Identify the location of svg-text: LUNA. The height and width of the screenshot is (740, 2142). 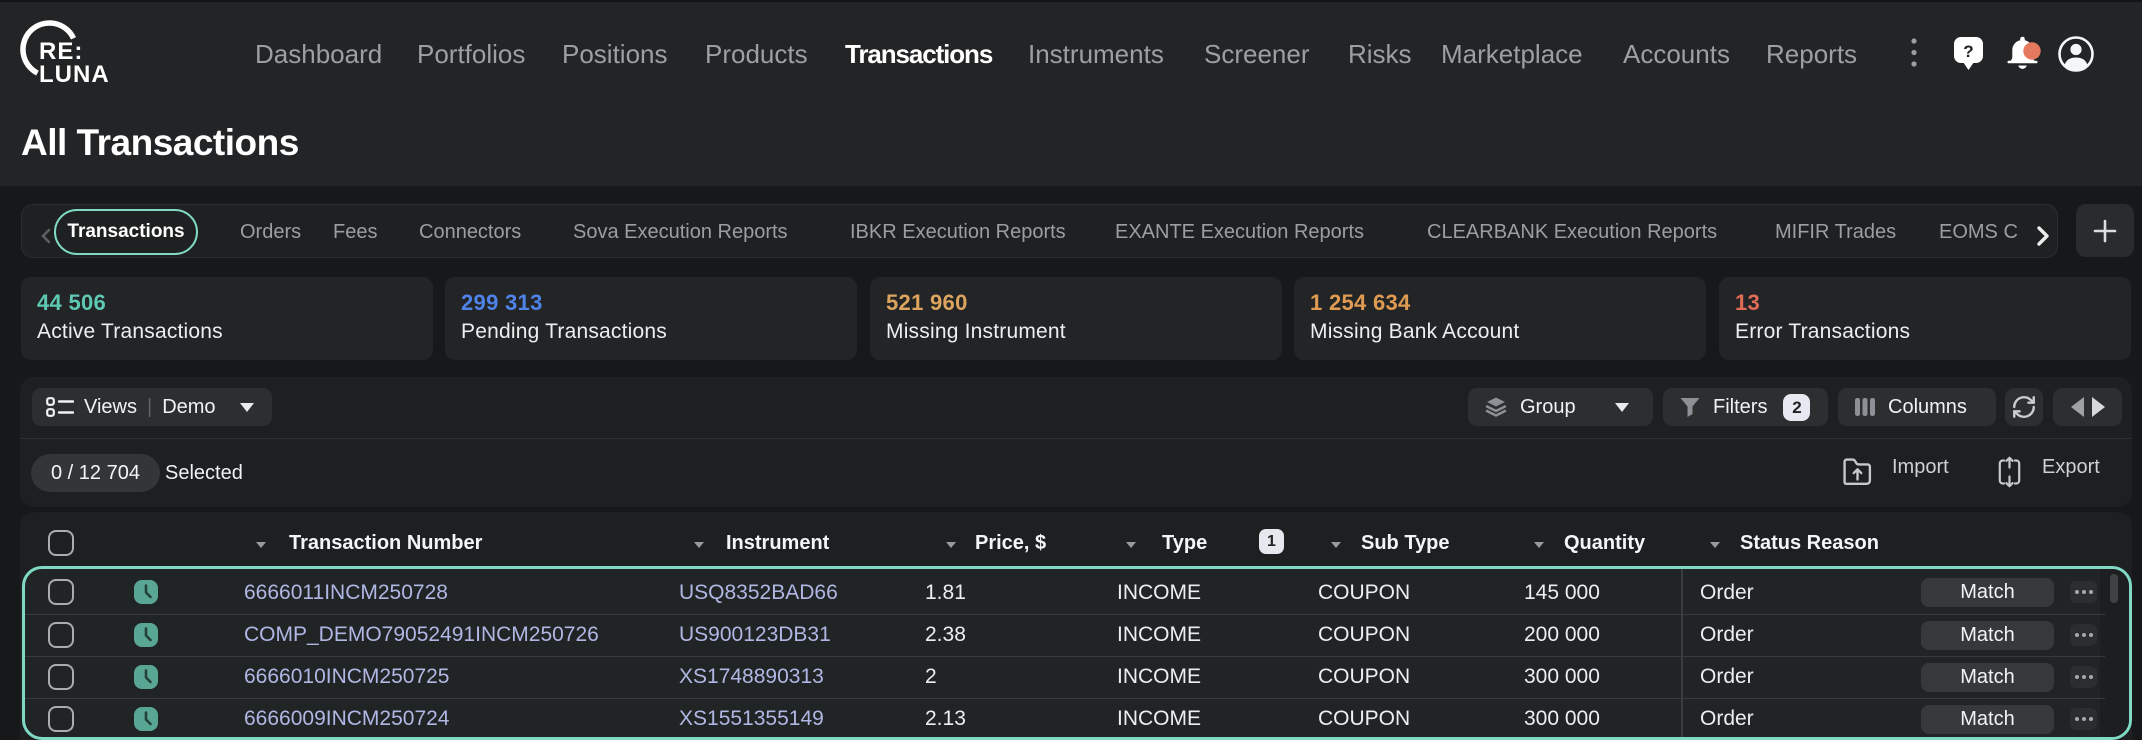
(74, 74).